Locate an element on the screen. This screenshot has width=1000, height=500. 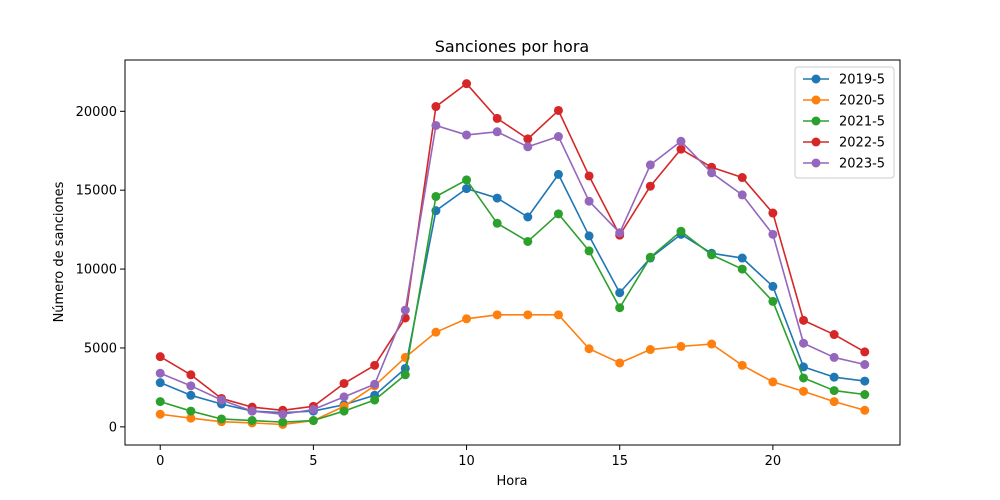
legend-label: 2023-5 is located at coordinates (862, 164).